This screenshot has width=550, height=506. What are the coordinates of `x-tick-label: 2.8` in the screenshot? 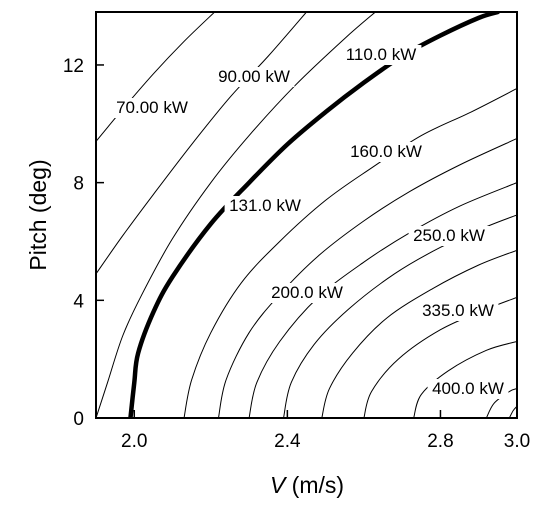 It's located at (440, 441).